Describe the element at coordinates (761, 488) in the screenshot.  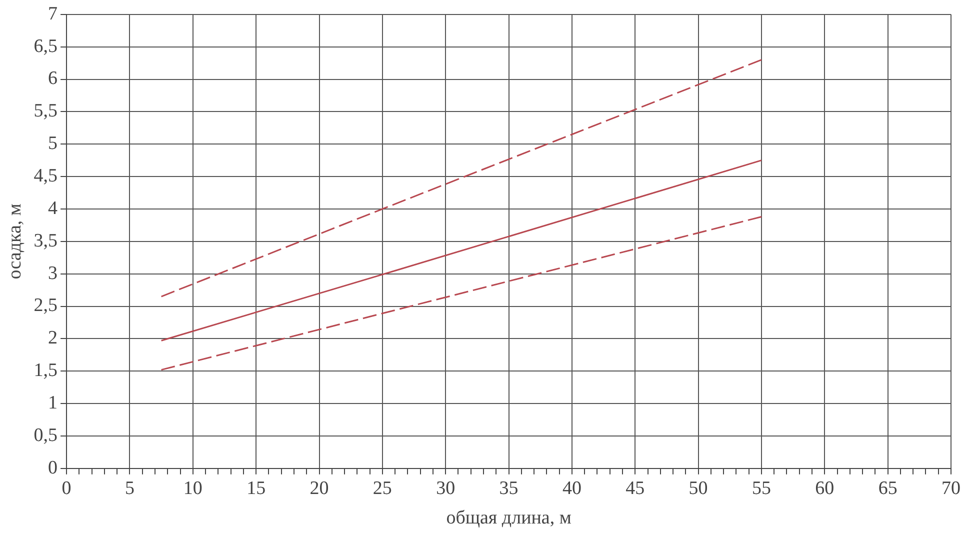
I see `x-tick-label: 55` at that location.